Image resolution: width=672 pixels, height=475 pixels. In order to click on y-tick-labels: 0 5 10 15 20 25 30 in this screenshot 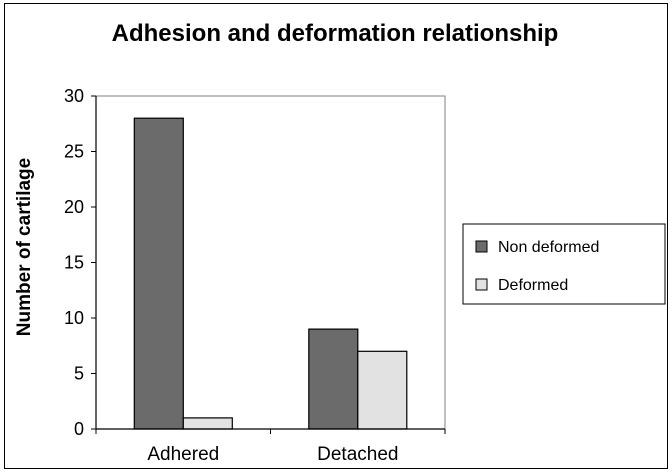, I will do `click(74, 262)`.